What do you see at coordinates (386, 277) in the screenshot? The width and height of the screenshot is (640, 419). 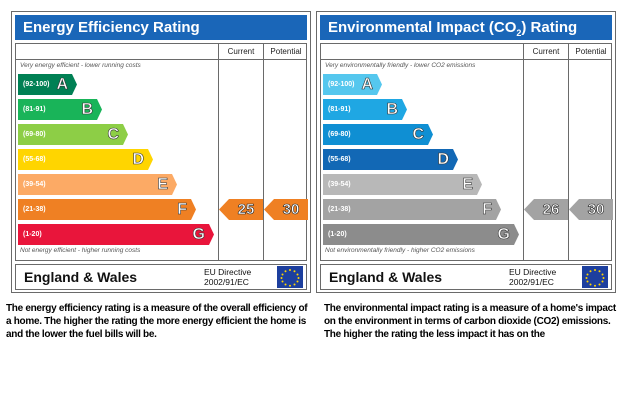 I see `environment-region-label: England & Wales` at bounding box center [386, 277].